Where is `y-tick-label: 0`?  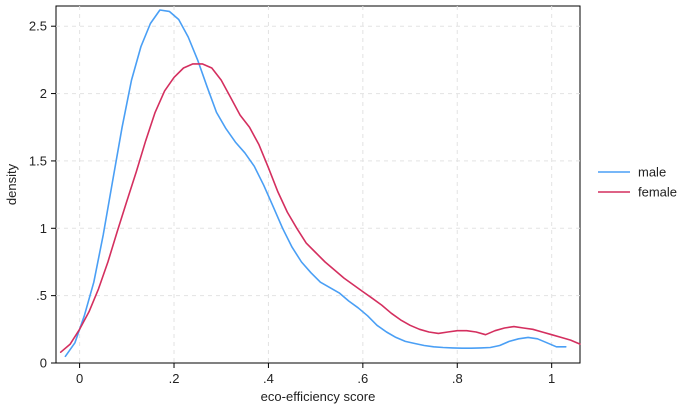 y-tick-label: 0 is located at coordinates (43, 363).